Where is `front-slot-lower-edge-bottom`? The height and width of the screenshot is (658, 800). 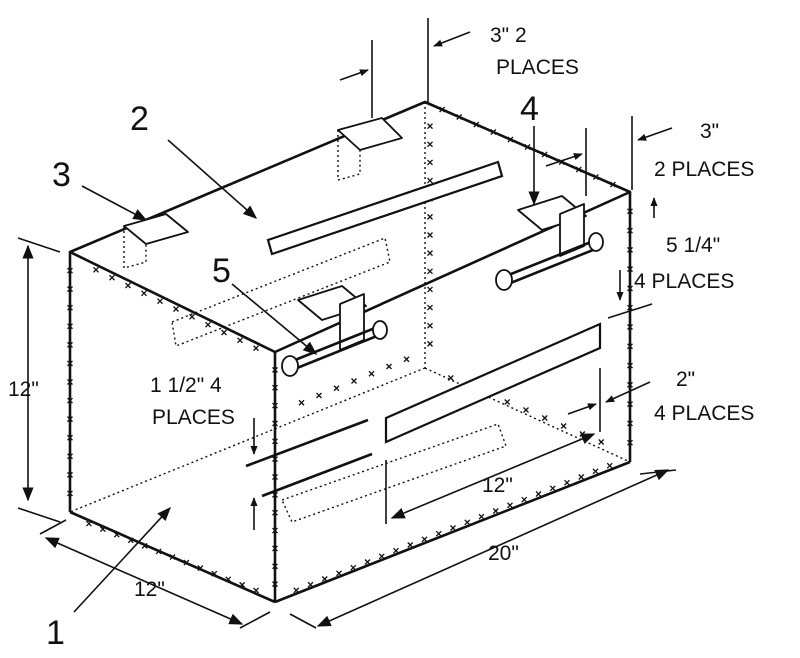 front-slot-lower-edge-bottom is located at coordinates (317, 475).